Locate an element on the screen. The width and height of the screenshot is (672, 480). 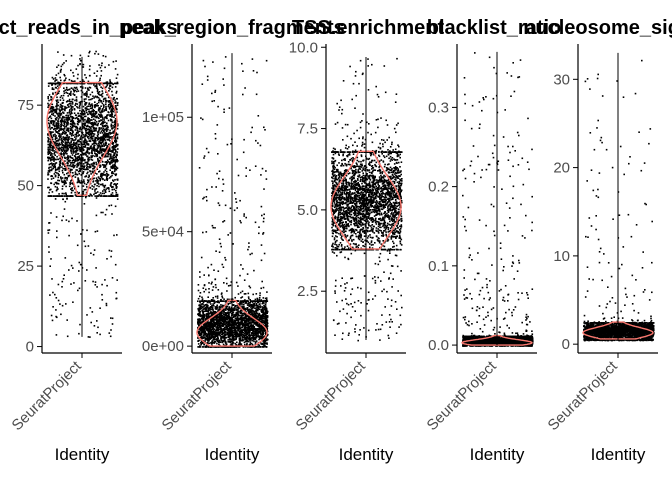
y-tick-label: 7.5 is located at coordinates (307, 129).